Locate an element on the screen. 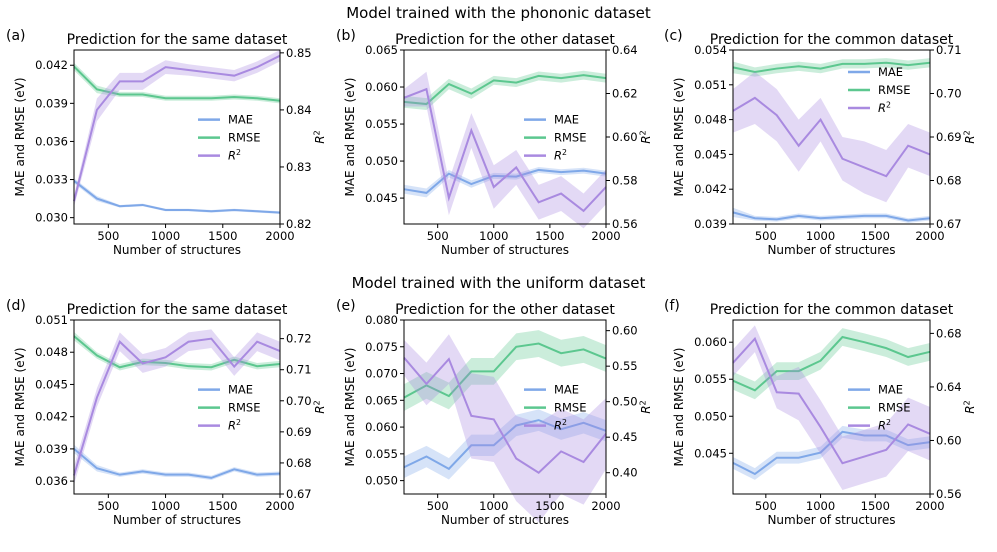 Image resolution: width=997 pixels, height=552 pixels. y-left-tick-label: 0.054 is located at coordinates (710, 50).